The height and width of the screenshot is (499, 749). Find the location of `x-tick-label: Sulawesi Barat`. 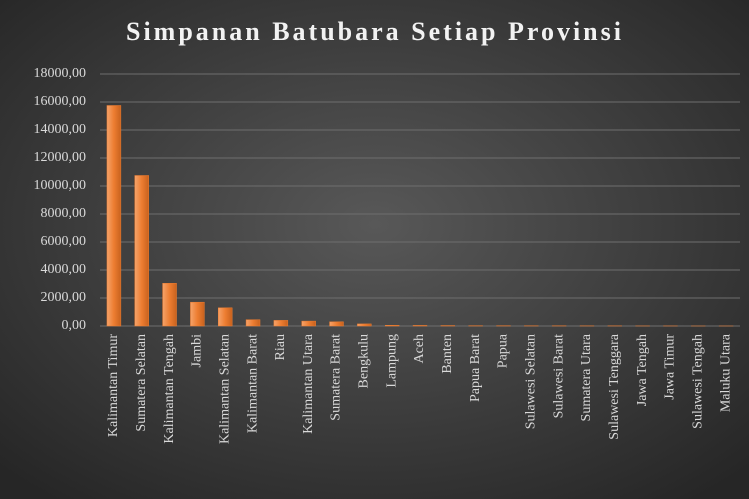

x-tick-label: Sulawesi Barat is located at coordinates (558, 376).